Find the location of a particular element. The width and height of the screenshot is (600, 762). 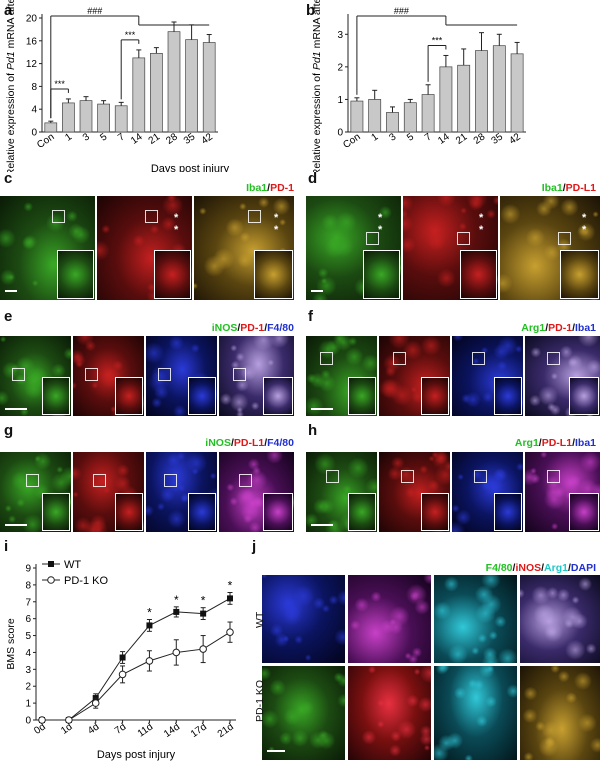

stain-label-e: iNOS/PD-1/F4/80 is located at coordinates (253, 328).